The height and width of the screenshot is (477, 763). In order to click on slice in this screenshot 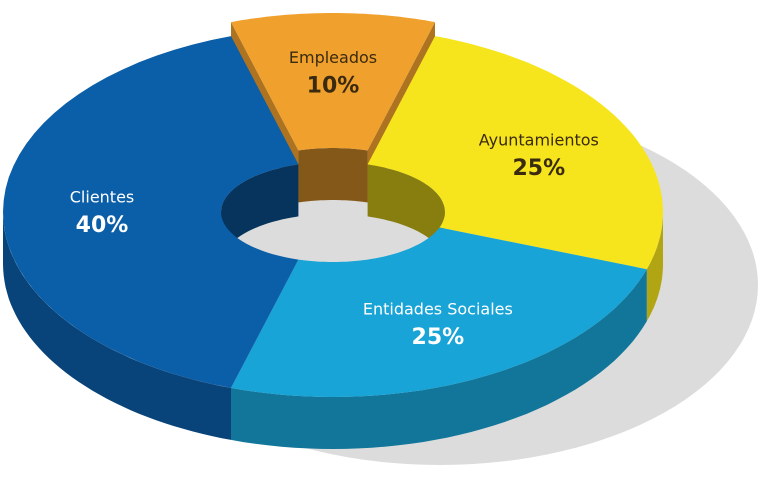, I will do `click(333, 82)`.